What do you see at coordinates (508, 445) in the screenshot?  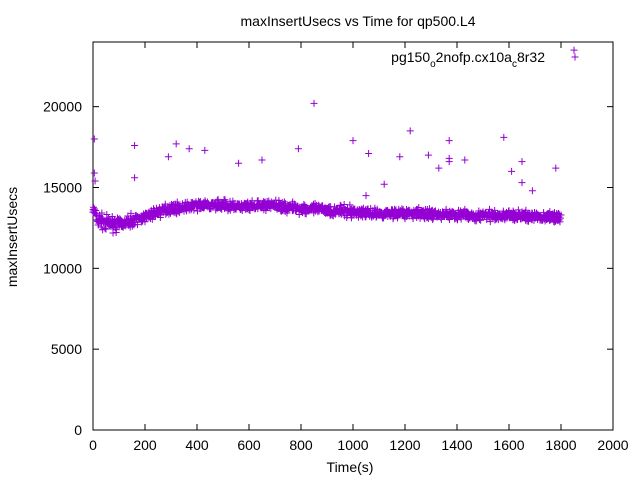 I see `x-tick-label: 1600` at bounding box center [508, 445].